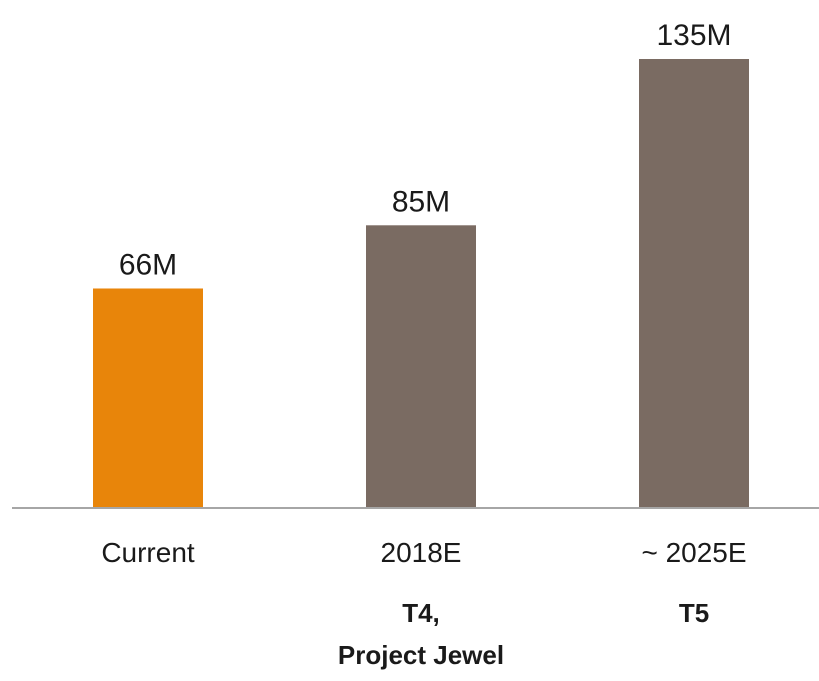 The width and height of the screenshot is (819, 681). What do you see at coordinates (693, 35) in the screenshot?
I see `value-label-2: 135M` at bounding box center [693, 35].